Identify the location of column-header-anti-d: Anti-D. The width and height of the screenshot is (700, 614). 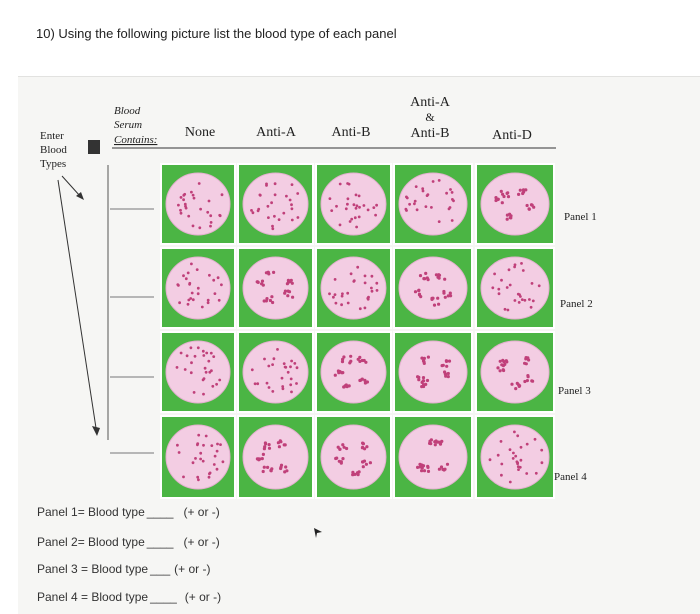
(512, 135).